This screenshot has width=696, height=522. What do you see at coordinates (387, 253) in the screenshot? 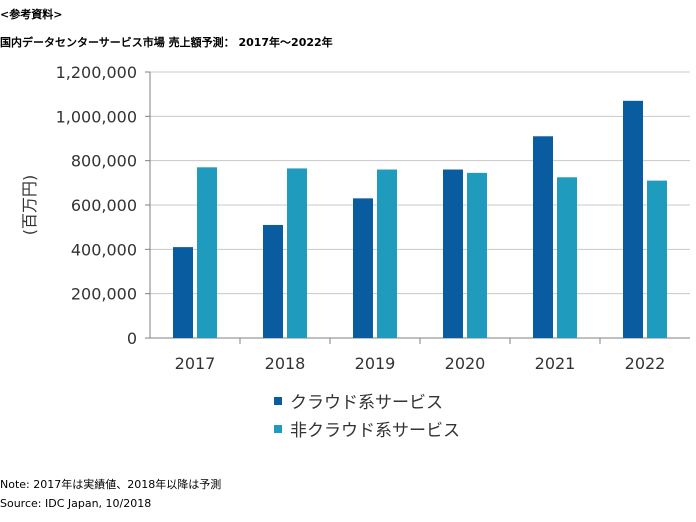
I see `bar-non-cloud-2019` at bounding box center [387, 253].